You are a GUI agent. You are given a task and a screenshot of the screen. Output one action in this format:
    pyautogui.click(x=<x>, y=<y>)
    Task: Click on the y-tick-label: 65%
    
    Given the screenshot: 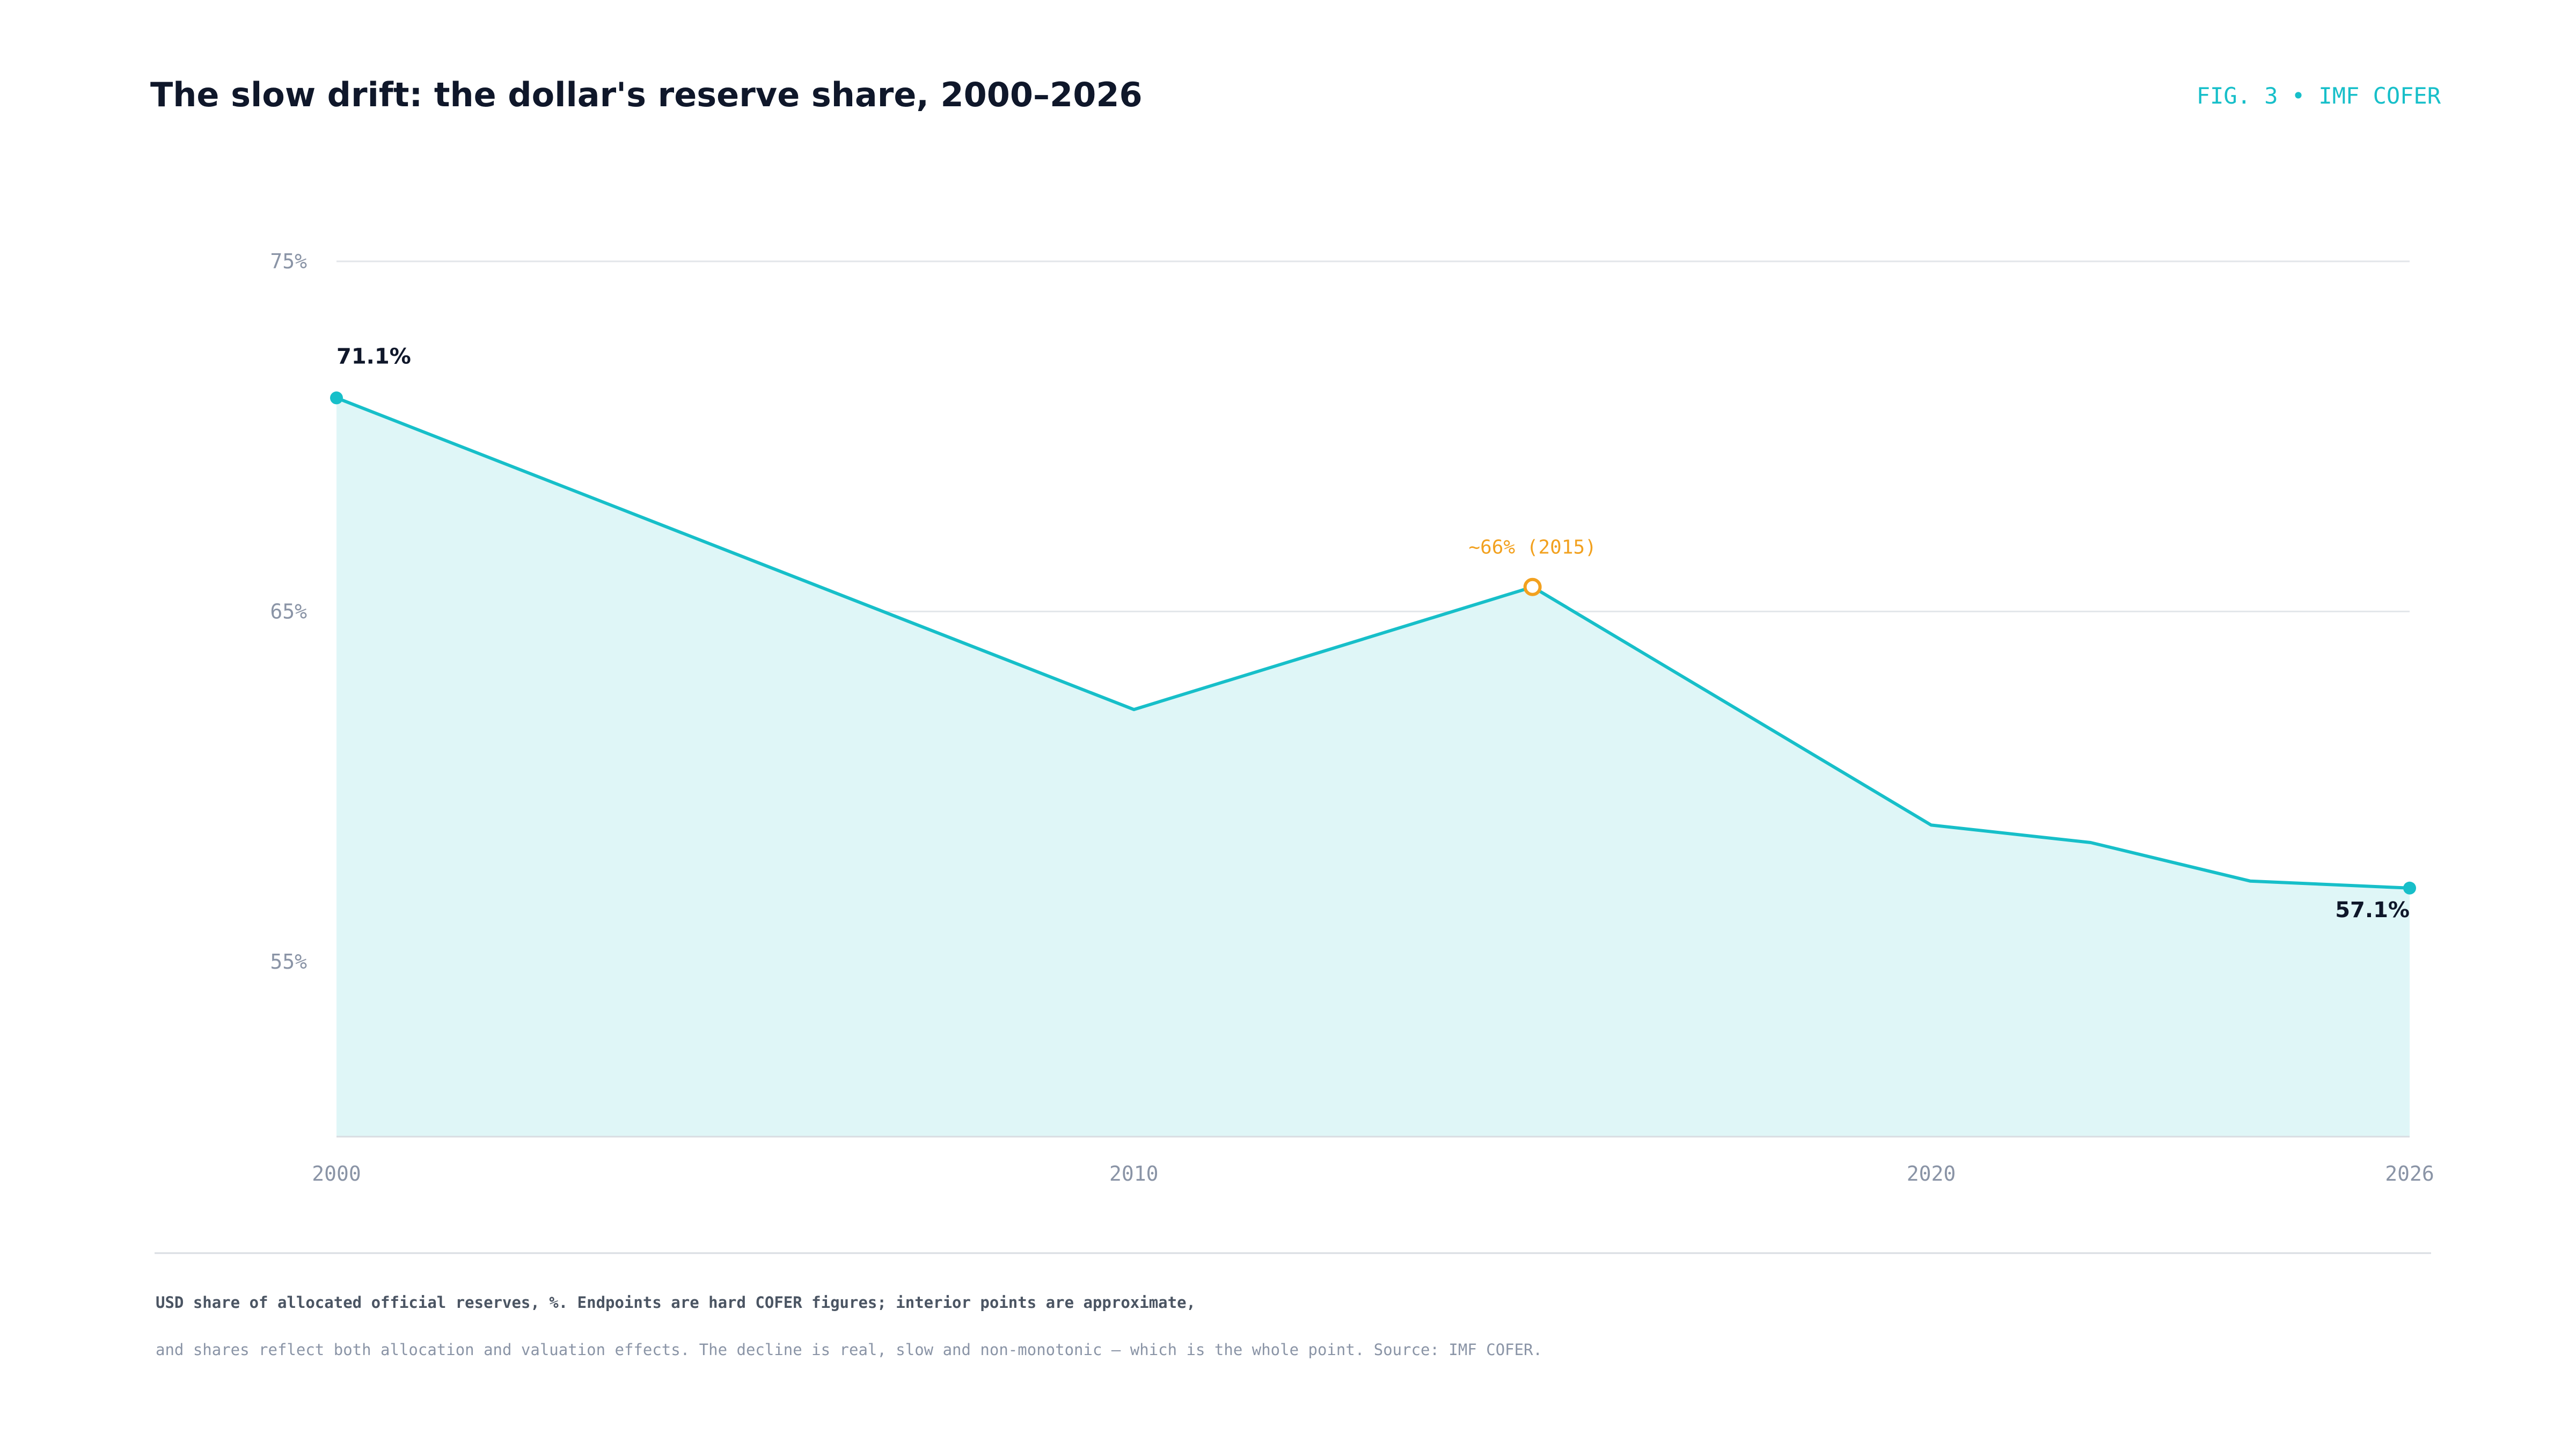 What is the action you would take?
    pyautogui.click(x=288, y=611)
    